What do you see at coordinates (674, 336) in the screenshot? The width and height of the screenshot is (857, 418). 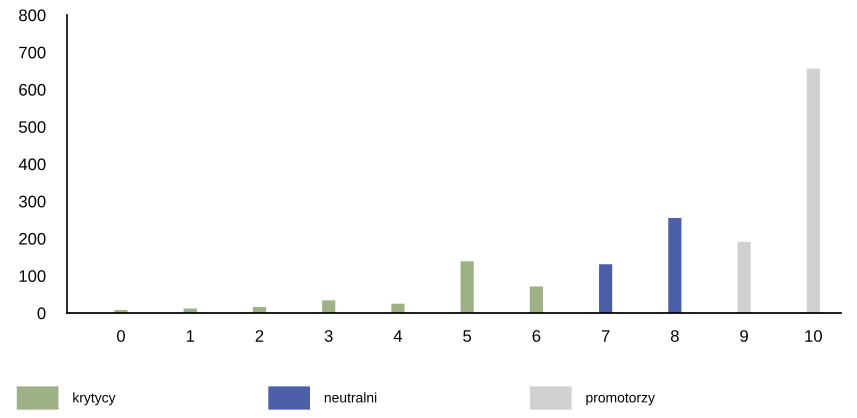 I see `x-tick-label: 8` at bounding box center [674, 336].